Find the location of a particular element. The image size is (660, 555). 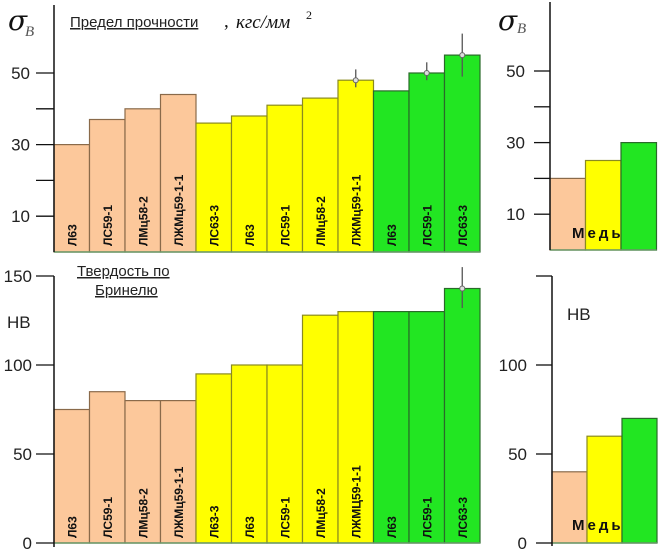

strength-unit-exponent: 2 is located at coordinates (309, 15).